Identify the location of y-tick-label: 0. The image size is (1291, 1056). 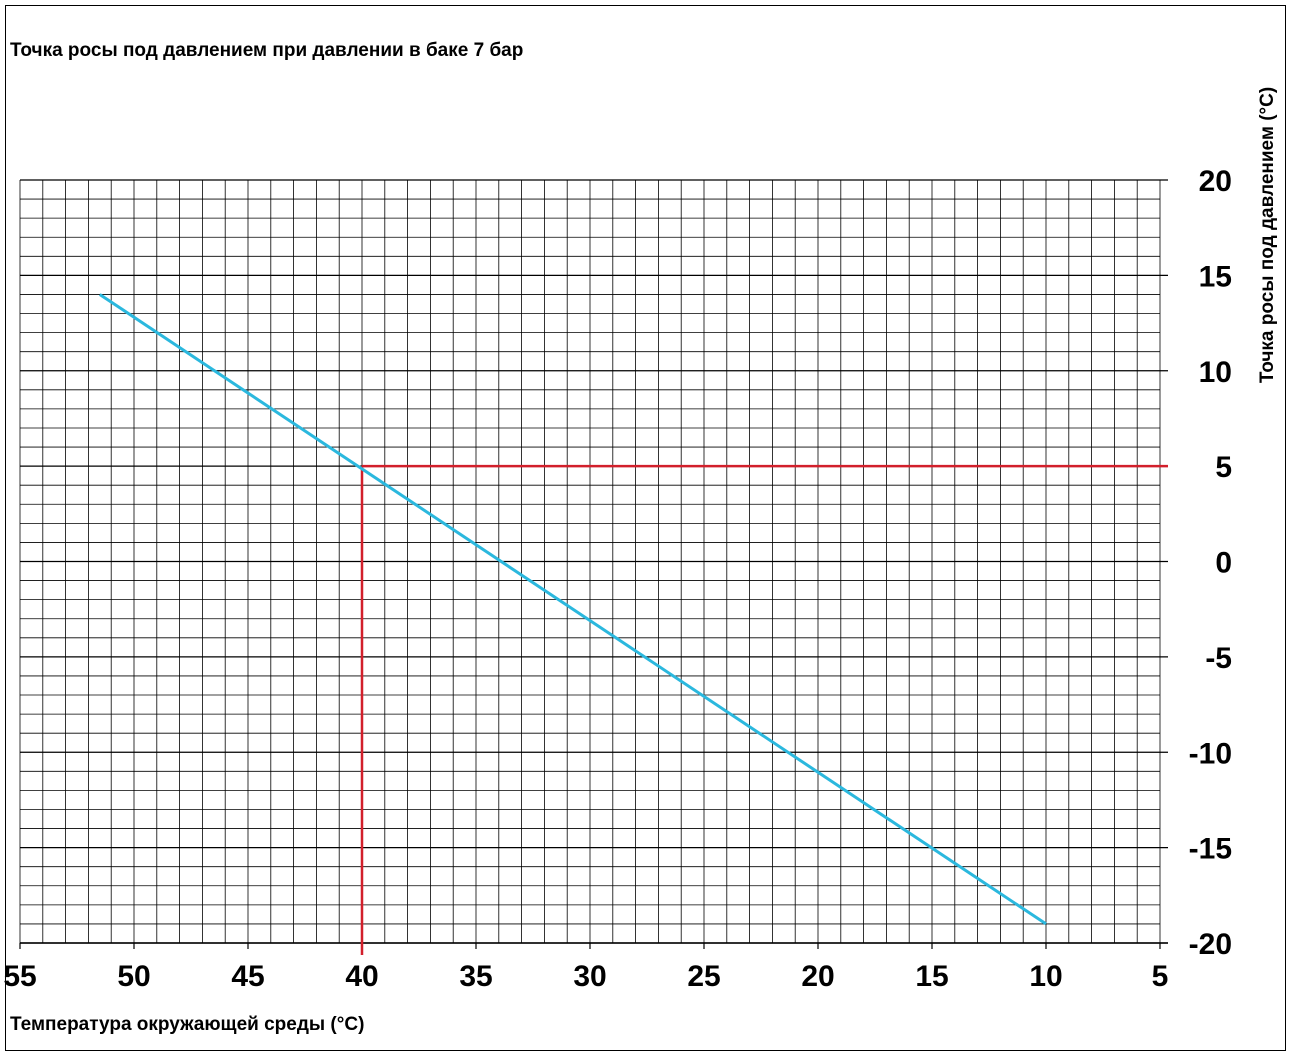
(1223, 563).